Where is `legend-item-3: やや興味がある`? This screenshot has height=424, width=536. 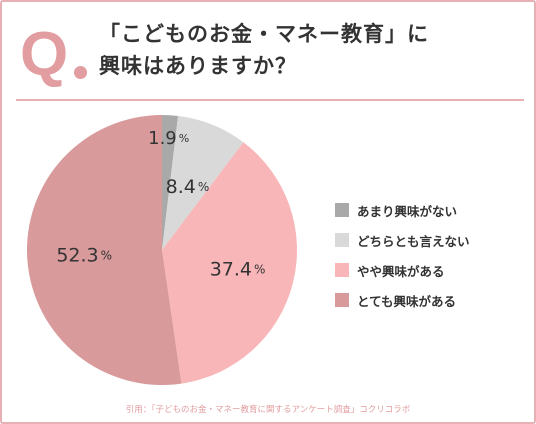
legend-item-3: やや興味がある is located at coordinates (402, 270).